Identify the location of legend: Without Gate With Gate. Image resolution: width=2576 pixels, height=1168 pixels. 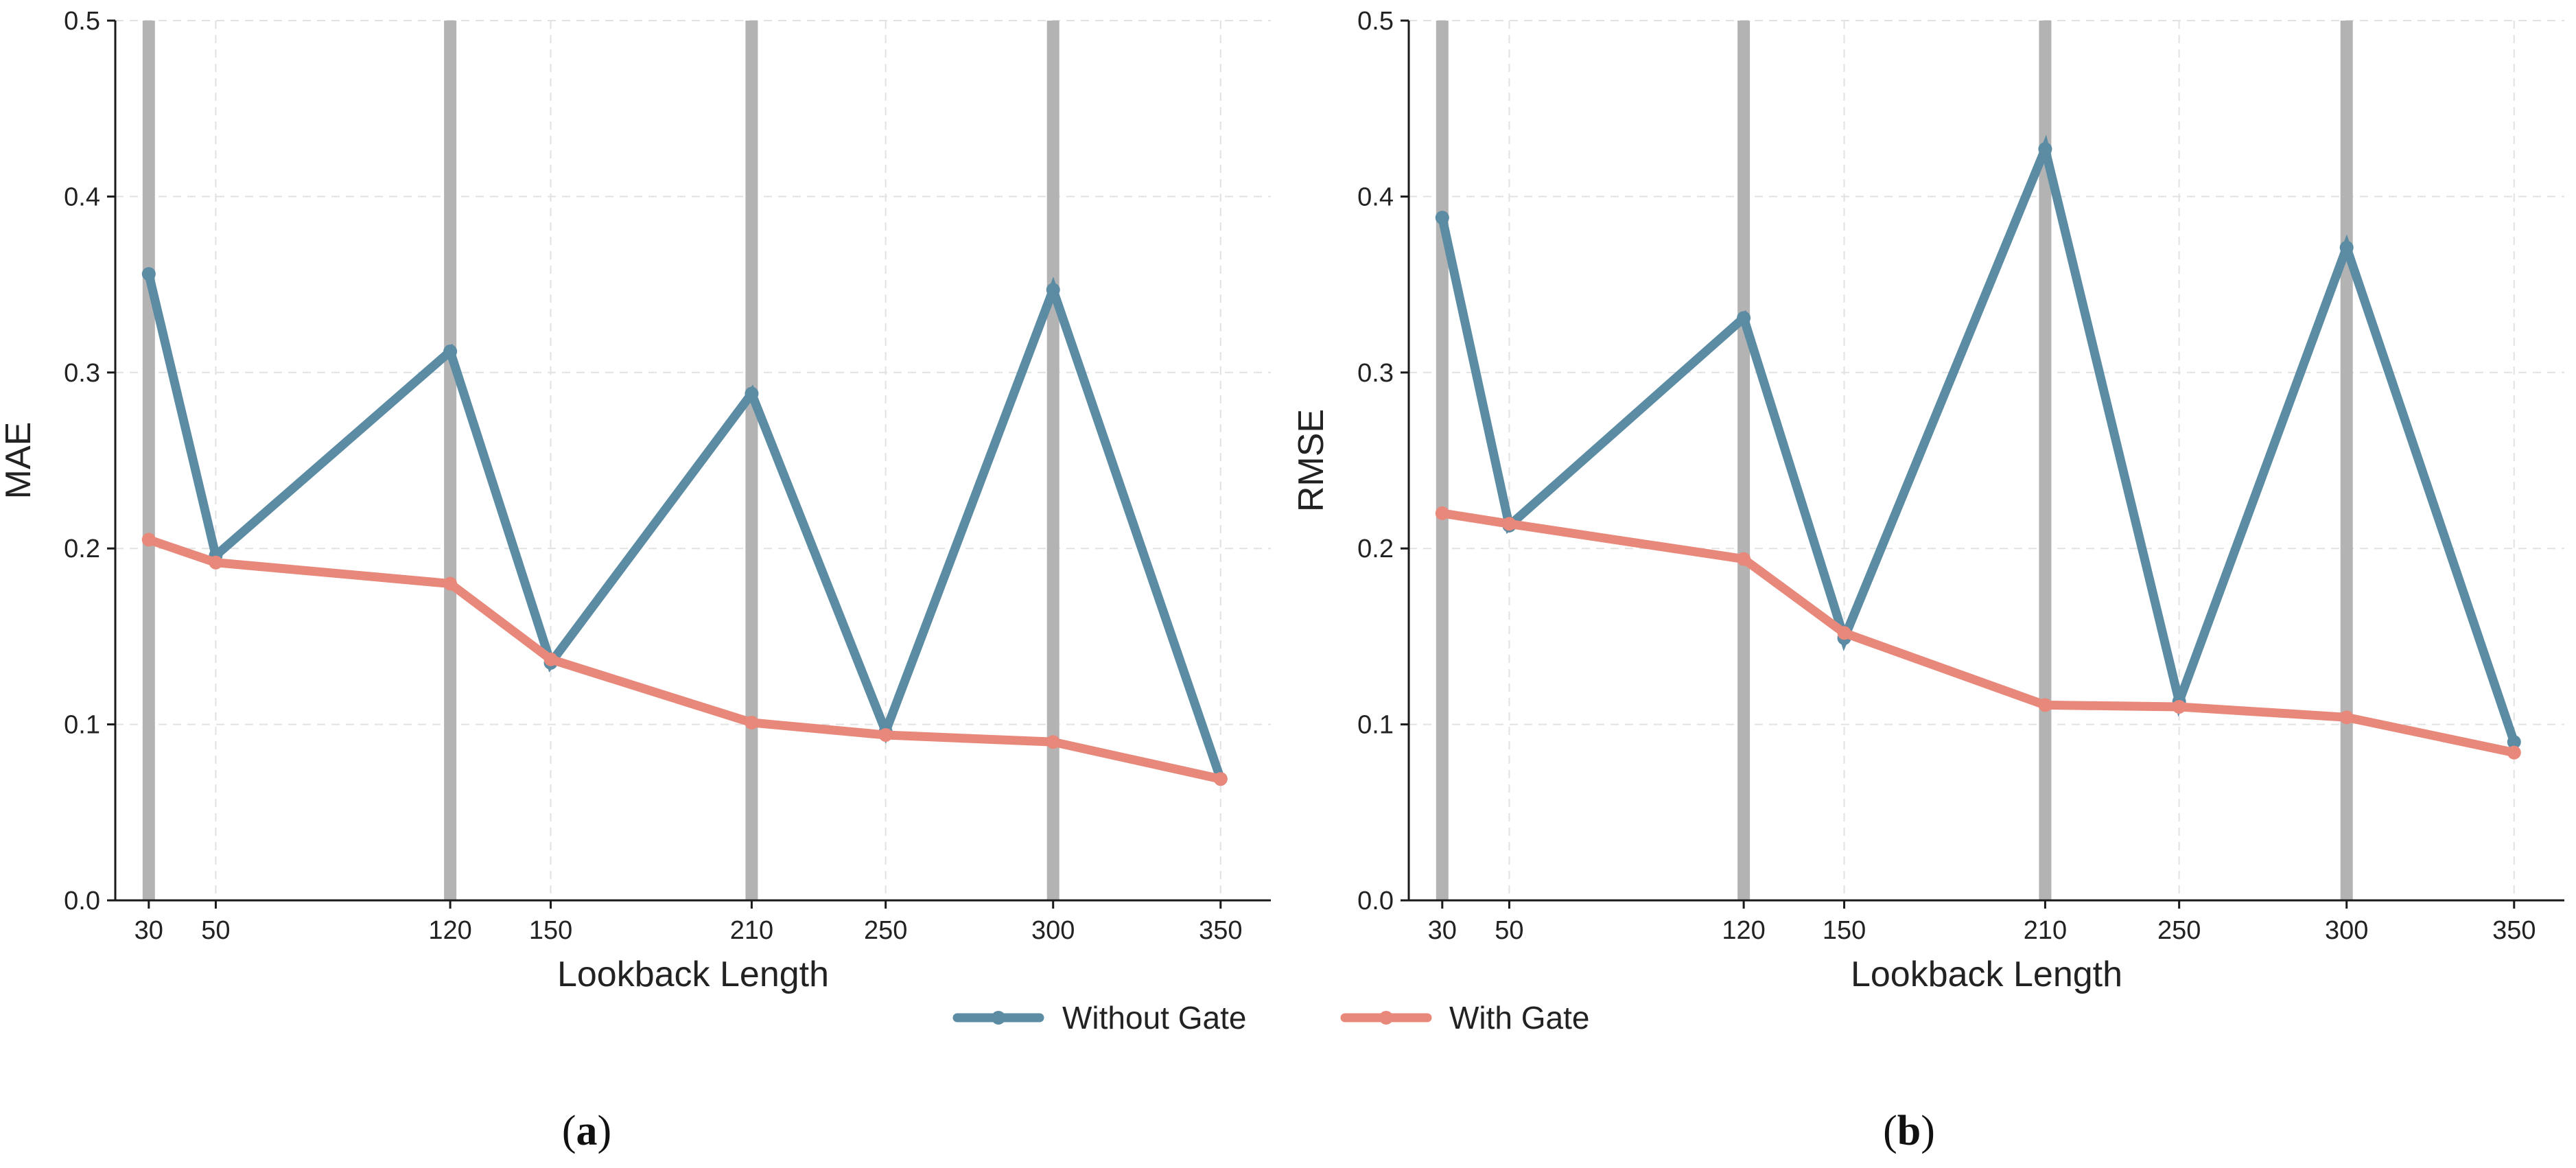
(1271, 1018).